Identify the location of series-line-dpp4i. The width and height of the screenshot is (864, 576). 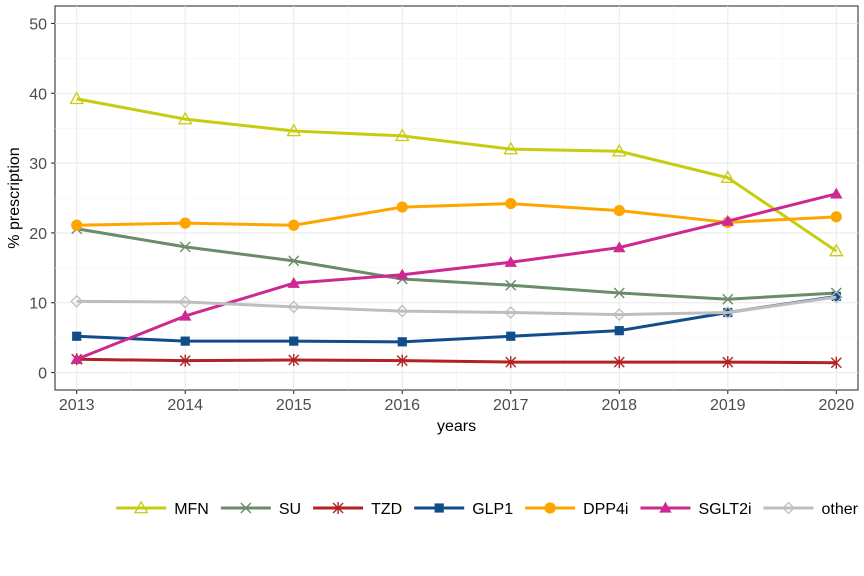
(456, 214).